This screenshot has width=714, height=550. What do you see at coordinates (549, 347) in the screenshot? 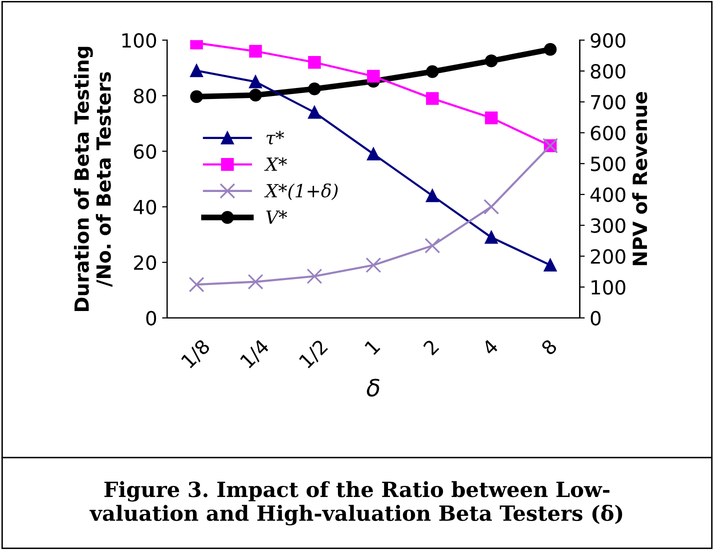
I see `x-tick-label: 8` at bounding box center [549, 347].